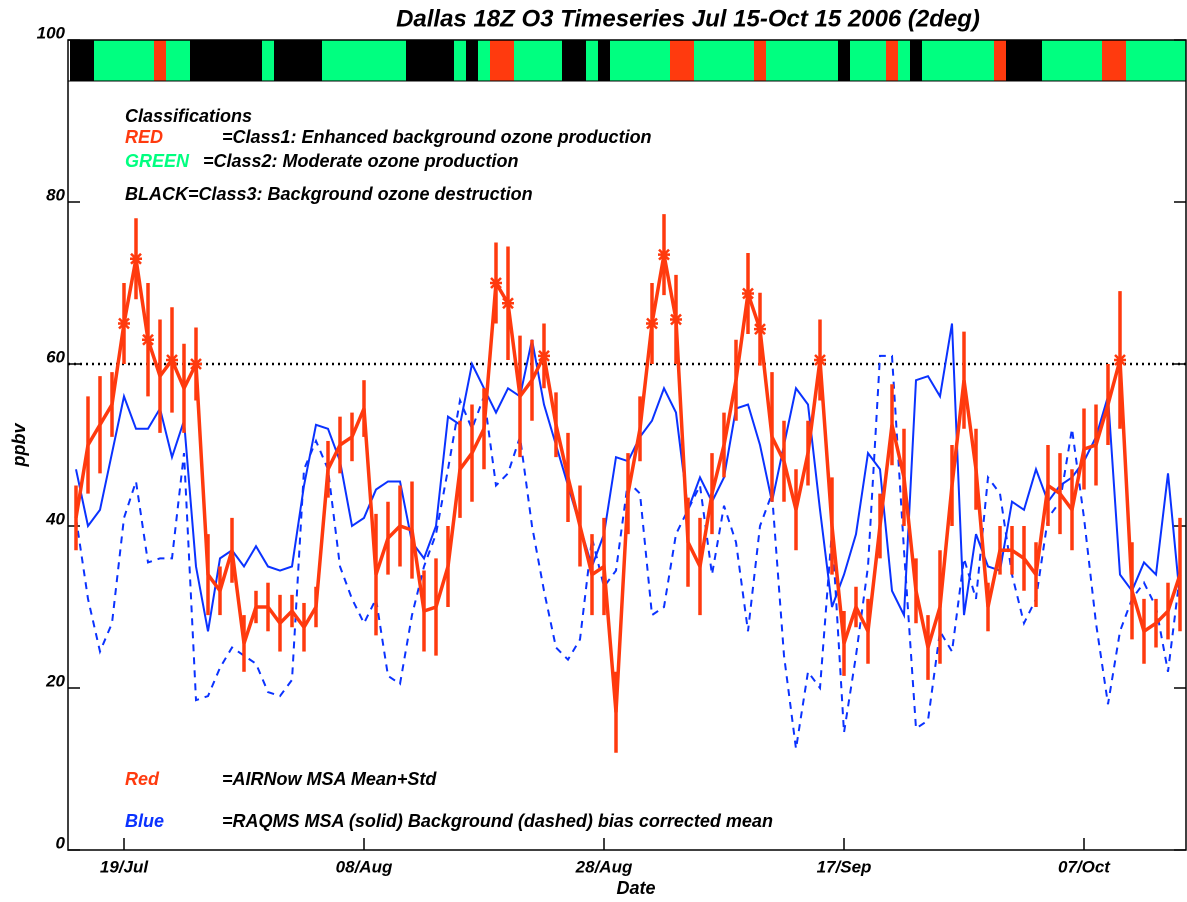  Describe the element at coordinates (51, 32) in the screenshot. I see `y-tick-label: 100` at that location.